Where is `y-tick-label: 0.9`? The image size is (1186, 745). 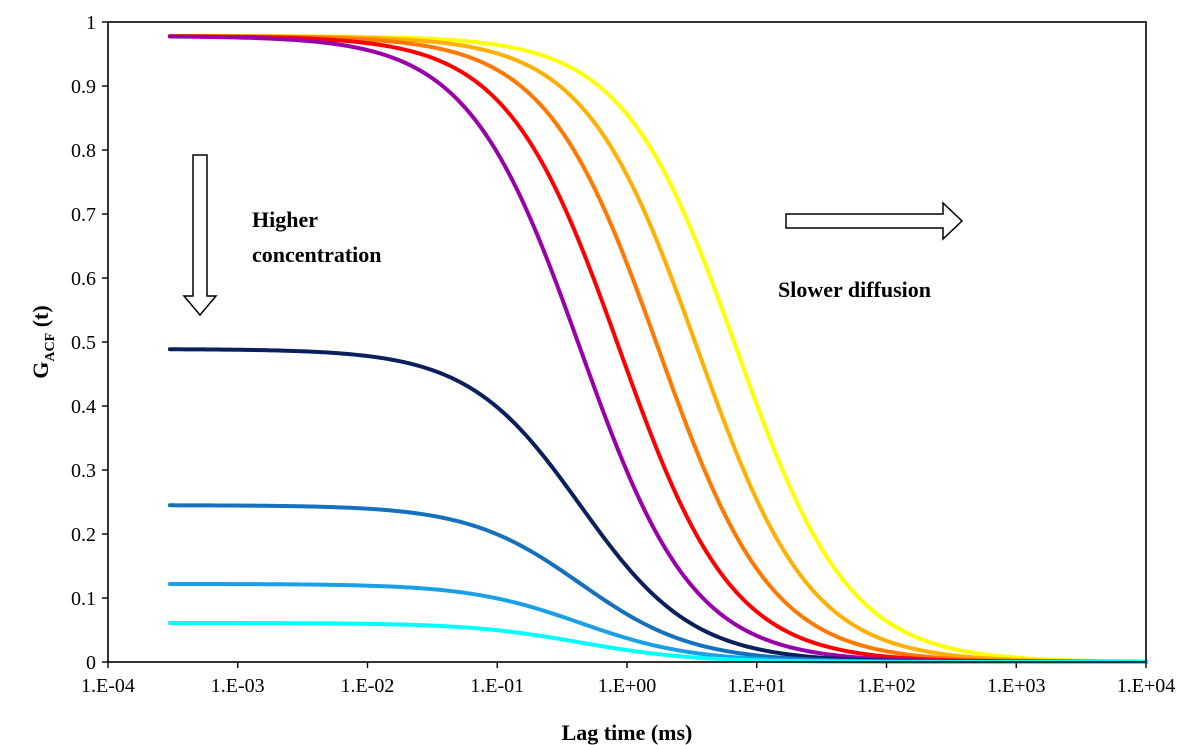
y-tick-label: 0.9 is located at coordinates (83, 87).